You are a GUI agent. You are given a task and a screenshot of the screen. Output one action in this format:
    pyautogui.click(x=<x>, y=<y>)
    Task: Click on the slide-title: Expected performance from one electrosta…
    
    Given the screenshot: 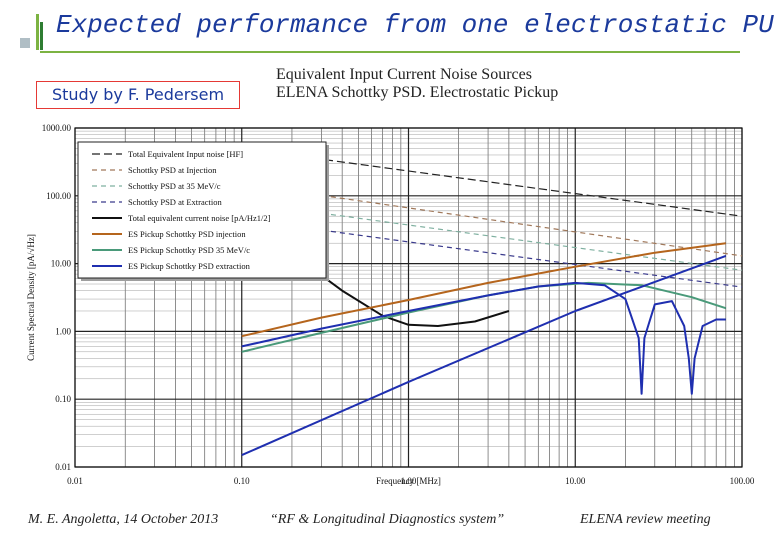 What is the action you would take?
    pyautogui.click(x=415, y=25)
    